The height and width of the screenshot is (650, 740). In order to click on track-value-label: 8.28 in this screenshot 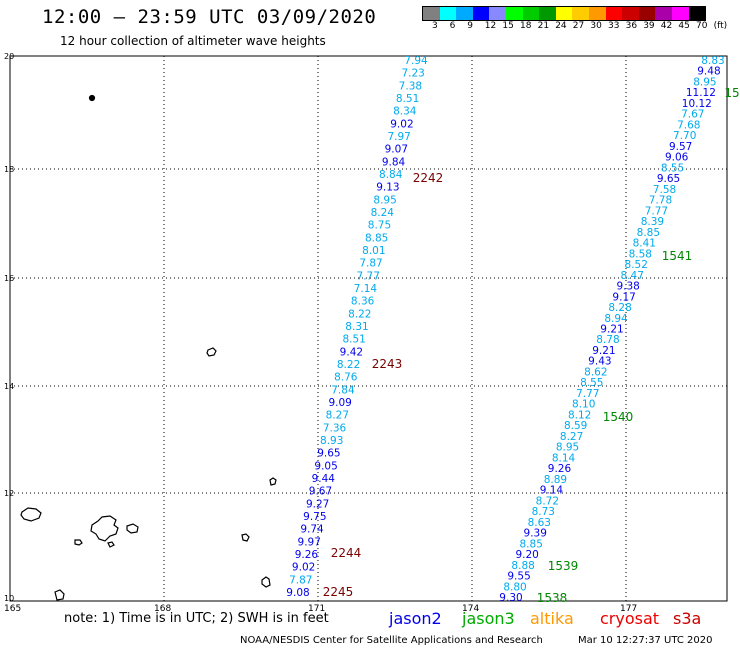, I will do `click(619, 308)`.